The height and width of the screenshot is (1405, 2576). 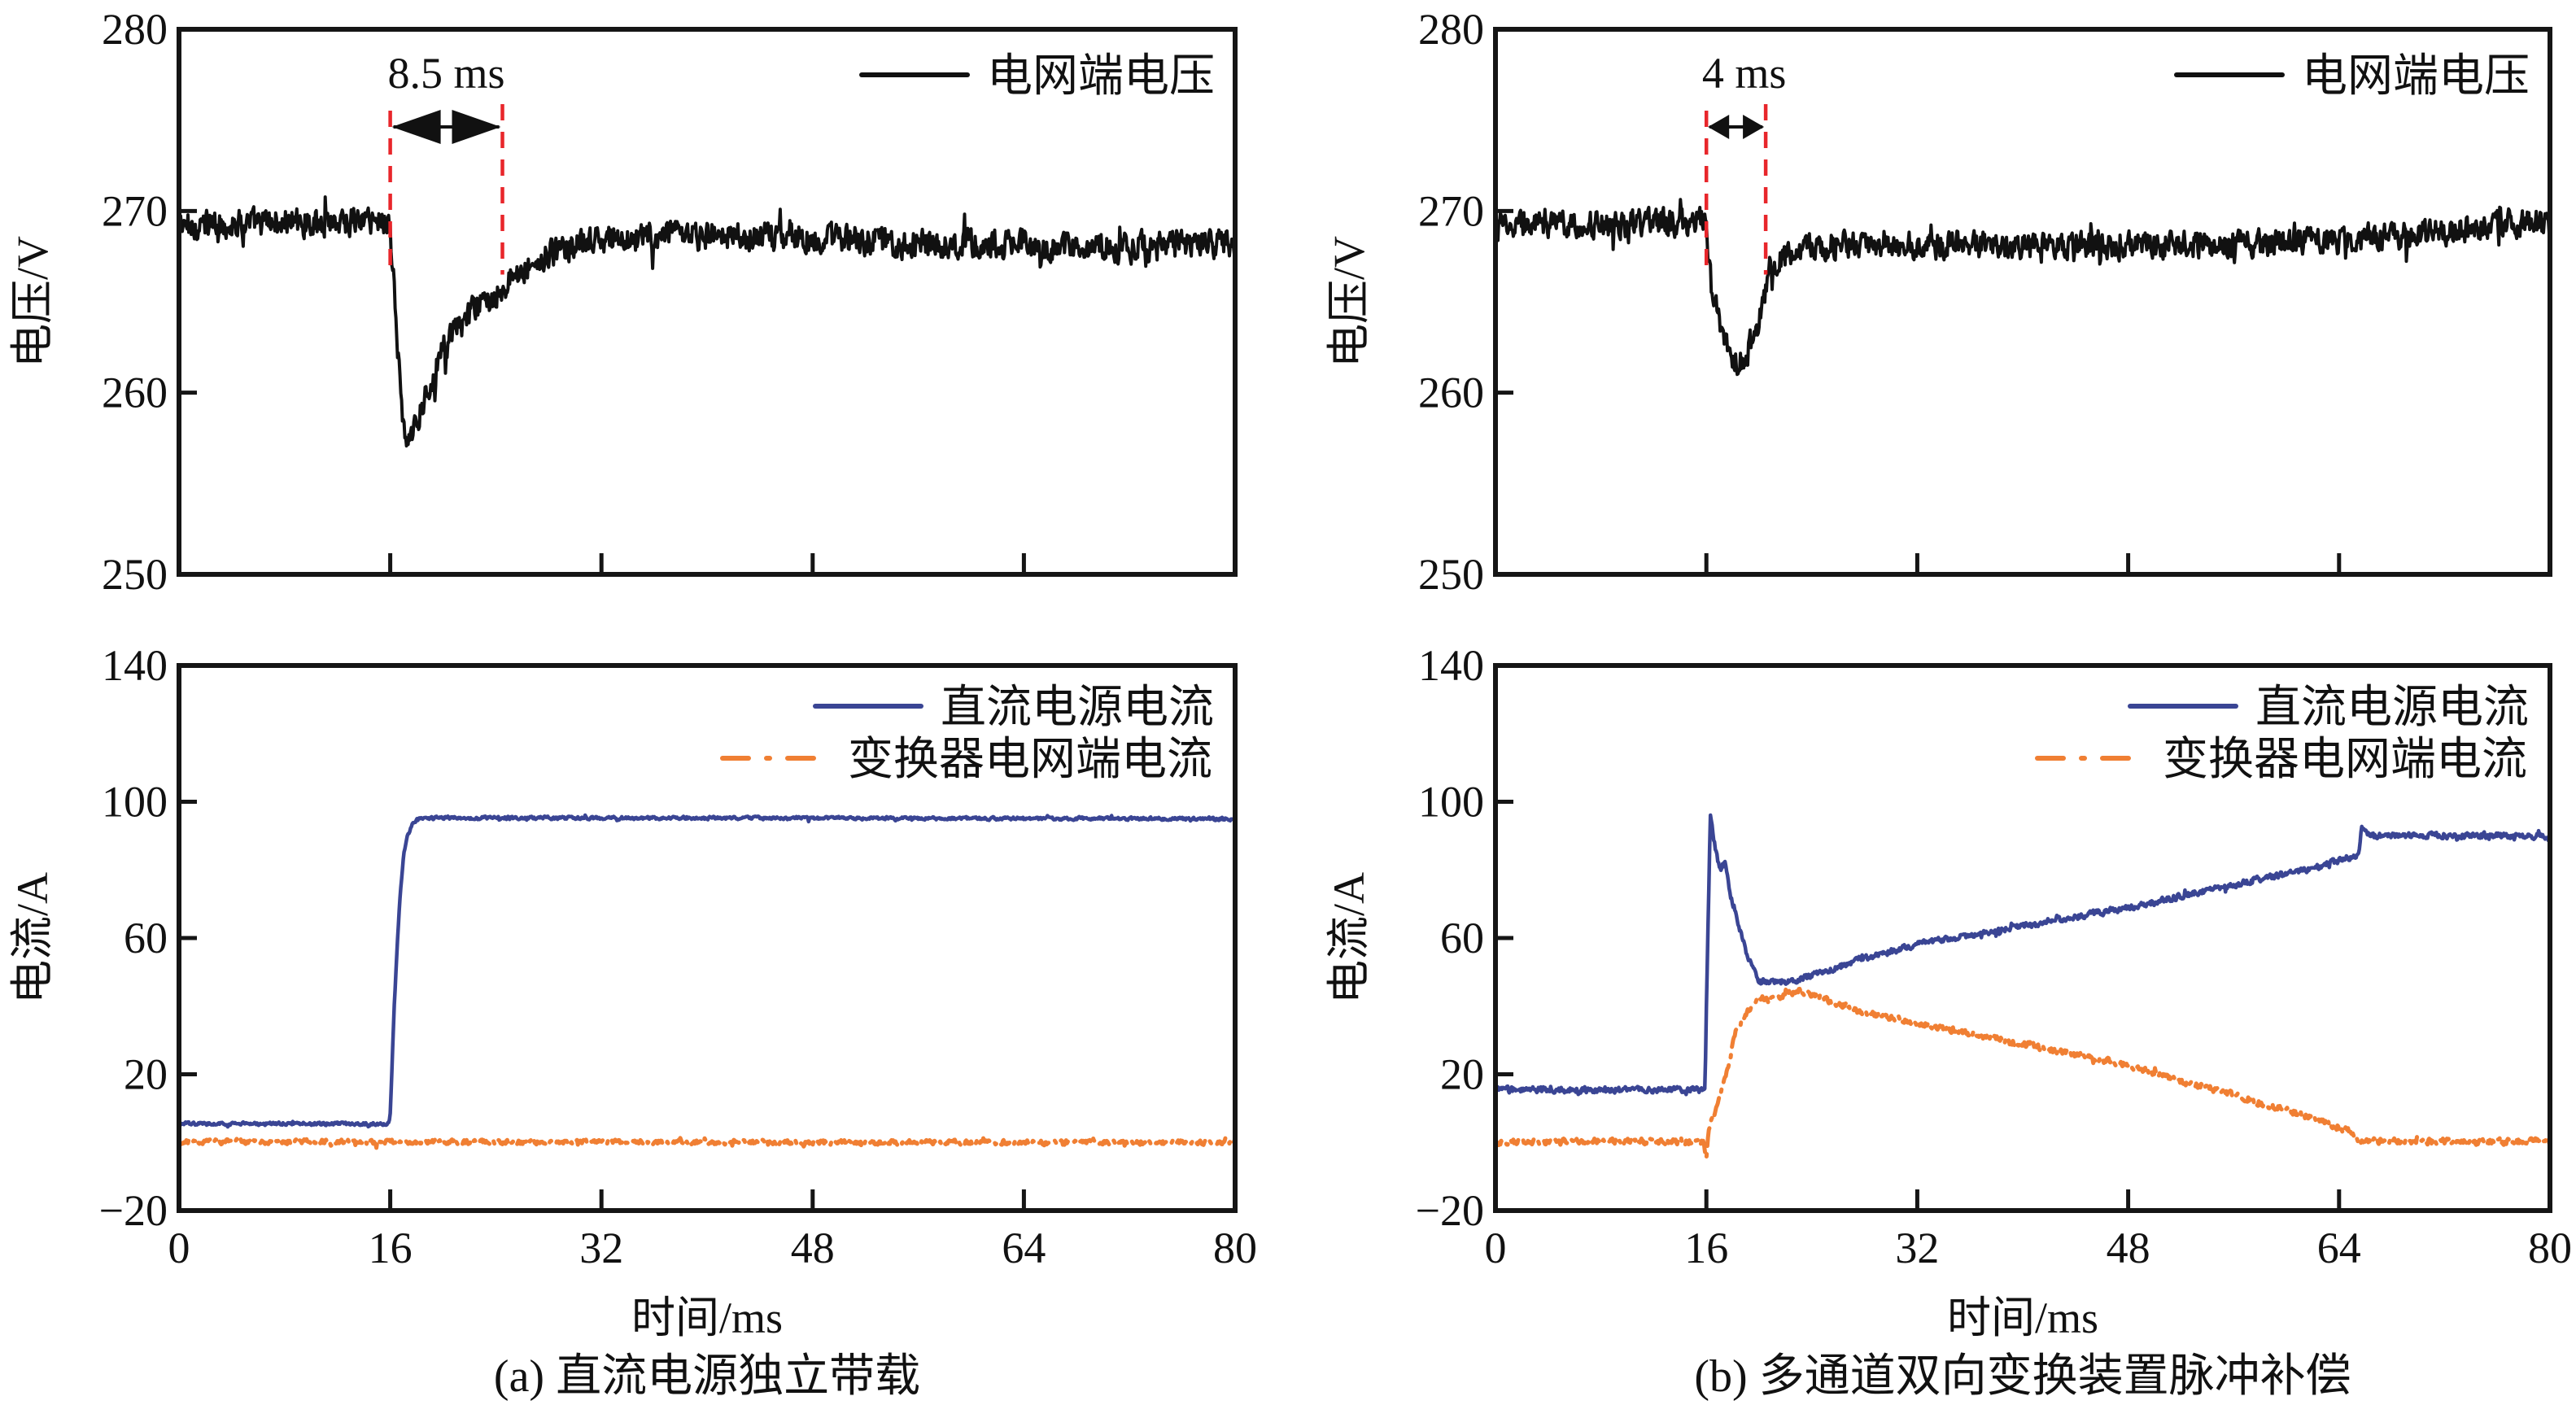 I want to click on panel-caption: (a) 直流电源独立带载, so click(x=707, y=1376).